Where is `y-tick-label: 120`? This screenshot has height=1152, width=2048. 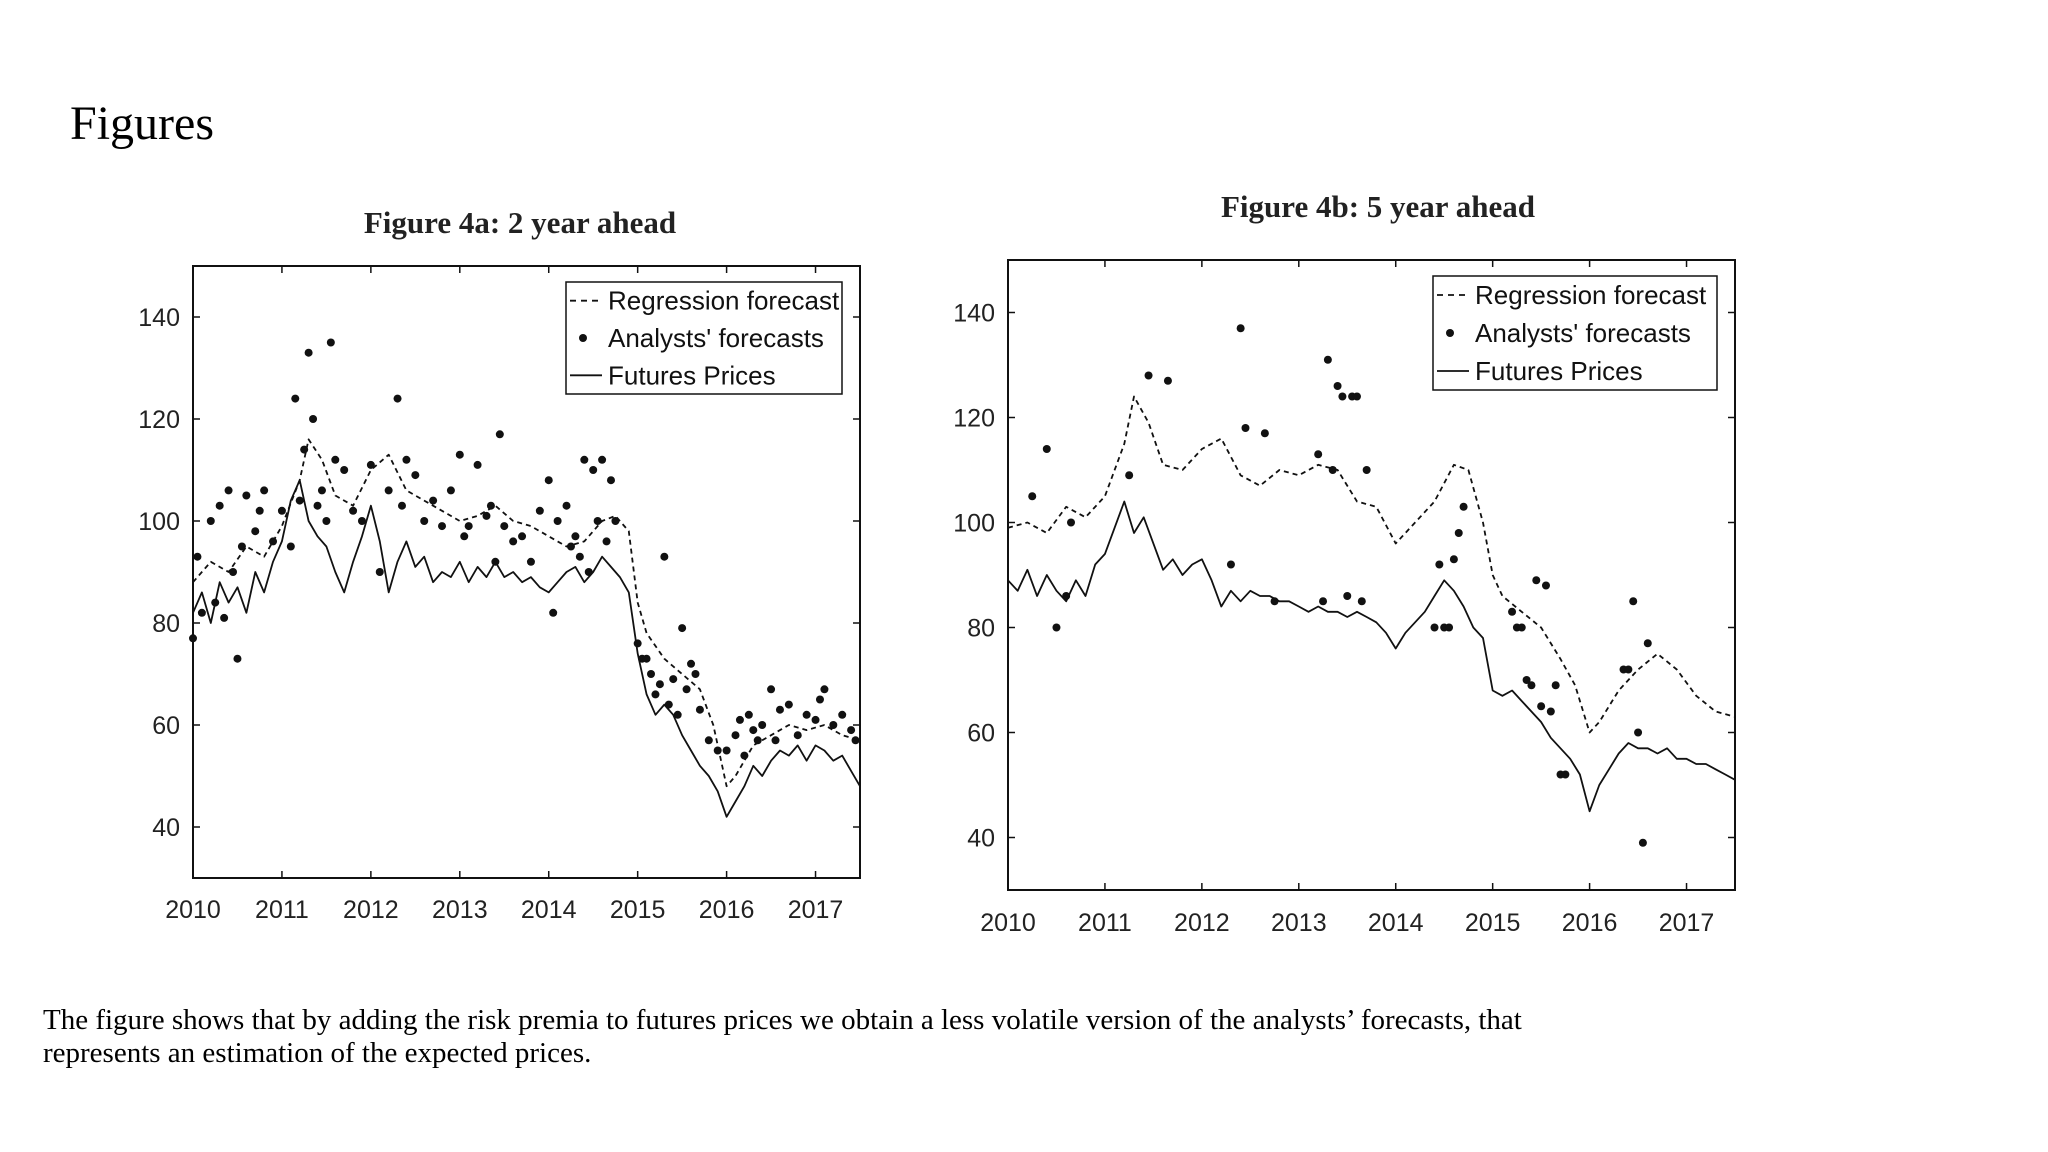
y-tick-label: 120 is located at coordinates (159, 420).